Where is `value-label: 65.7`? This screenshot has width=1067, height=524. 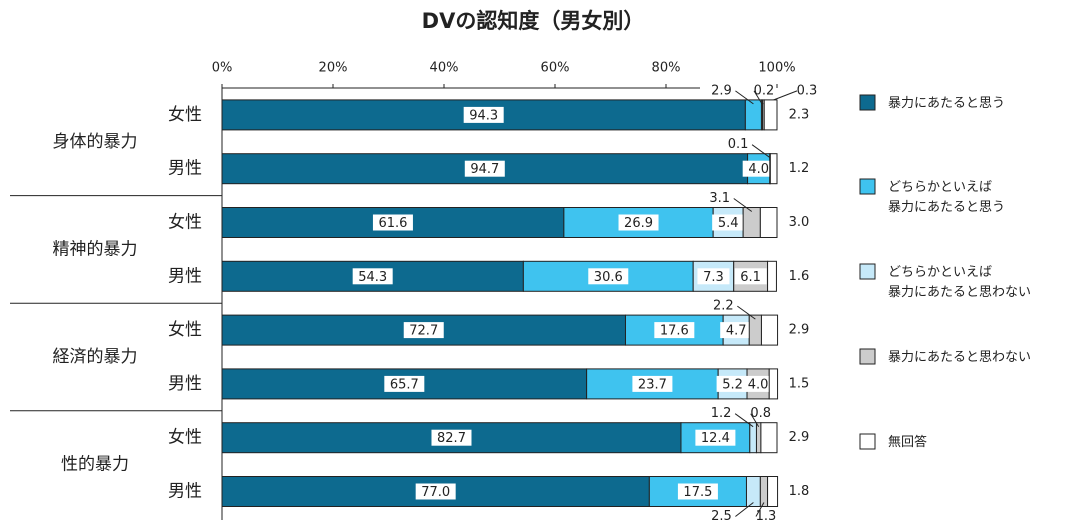
value-label: 65.7 is located at coordinates (404, 384).